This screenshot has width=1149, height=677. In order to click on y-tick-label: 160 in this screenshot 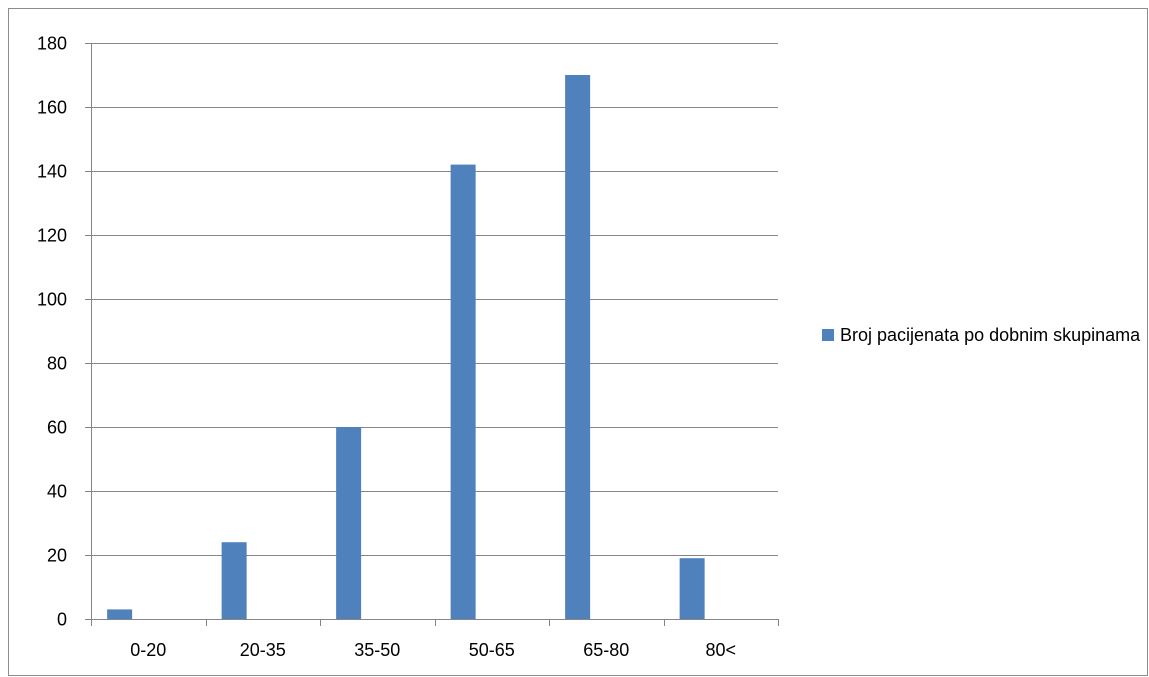, I will do `click(52, 108)`.